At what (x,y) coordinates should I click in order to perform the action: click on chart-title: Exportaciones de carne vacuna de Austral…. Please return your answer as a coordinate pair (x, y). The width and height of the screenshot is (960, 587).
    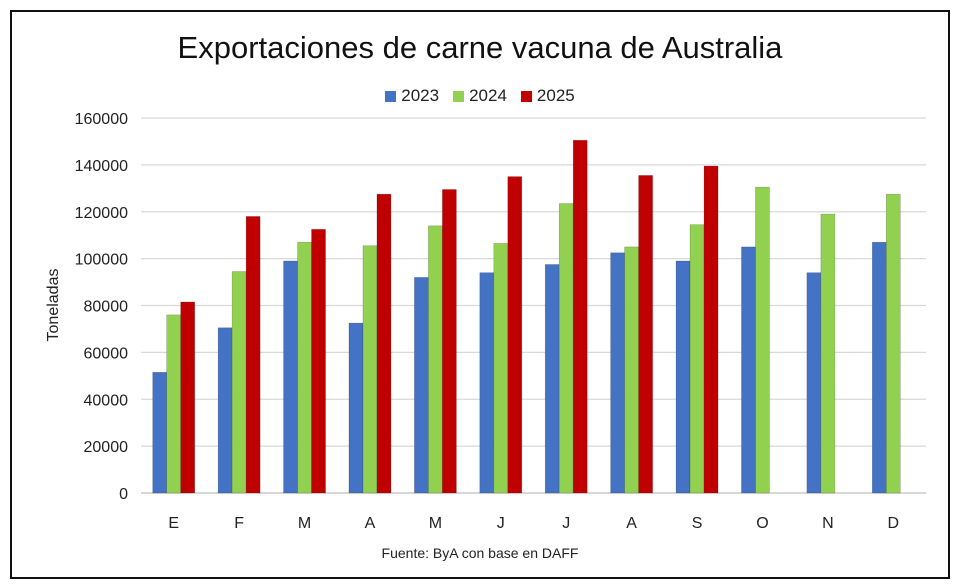
    Looking at the image, I should click on (480, 47).